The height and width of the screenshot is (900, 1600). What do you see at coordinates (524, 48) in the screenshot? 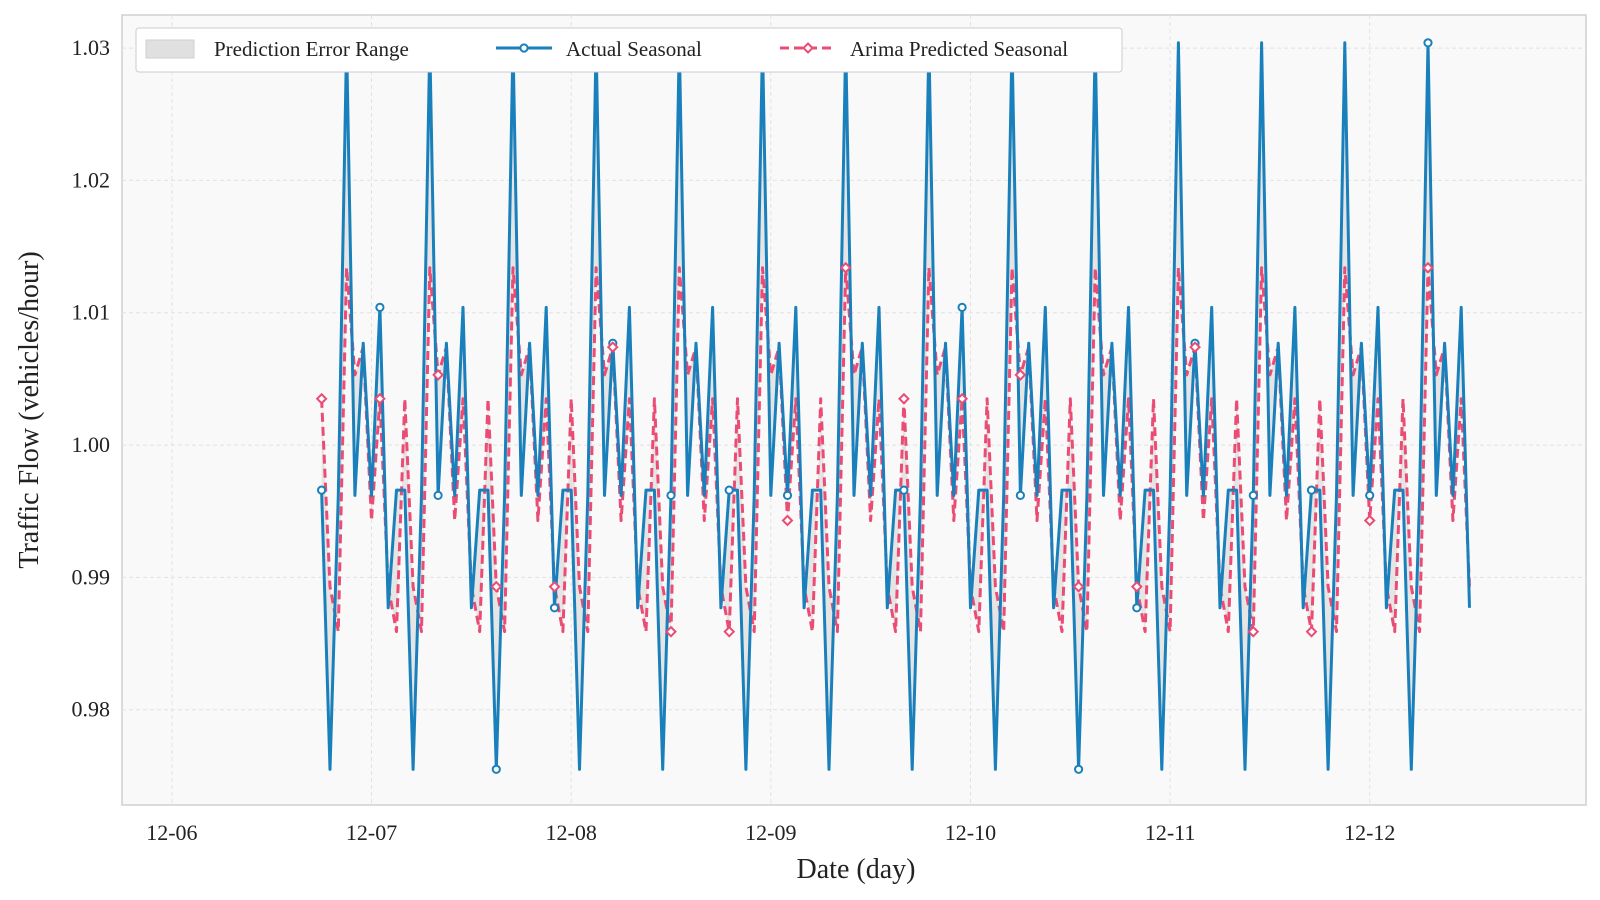
I see `legend-marker-actual` at bounding box center [524, 48].